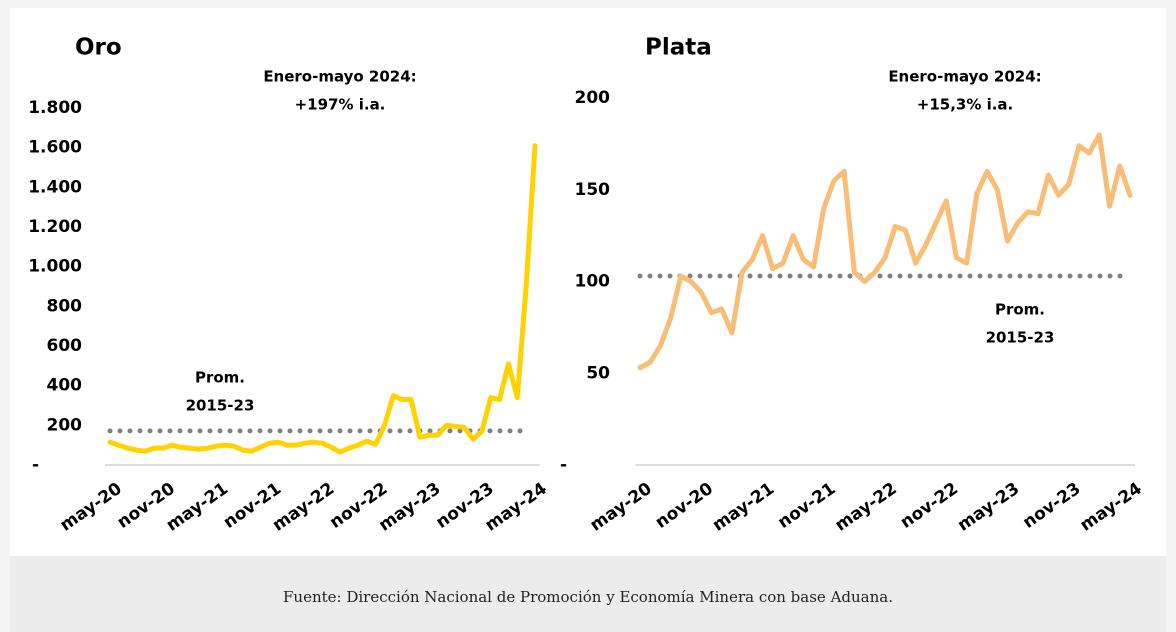 The height and width of the screenshot is (632, 1176). I want to click on source-band, so click(588, 594).